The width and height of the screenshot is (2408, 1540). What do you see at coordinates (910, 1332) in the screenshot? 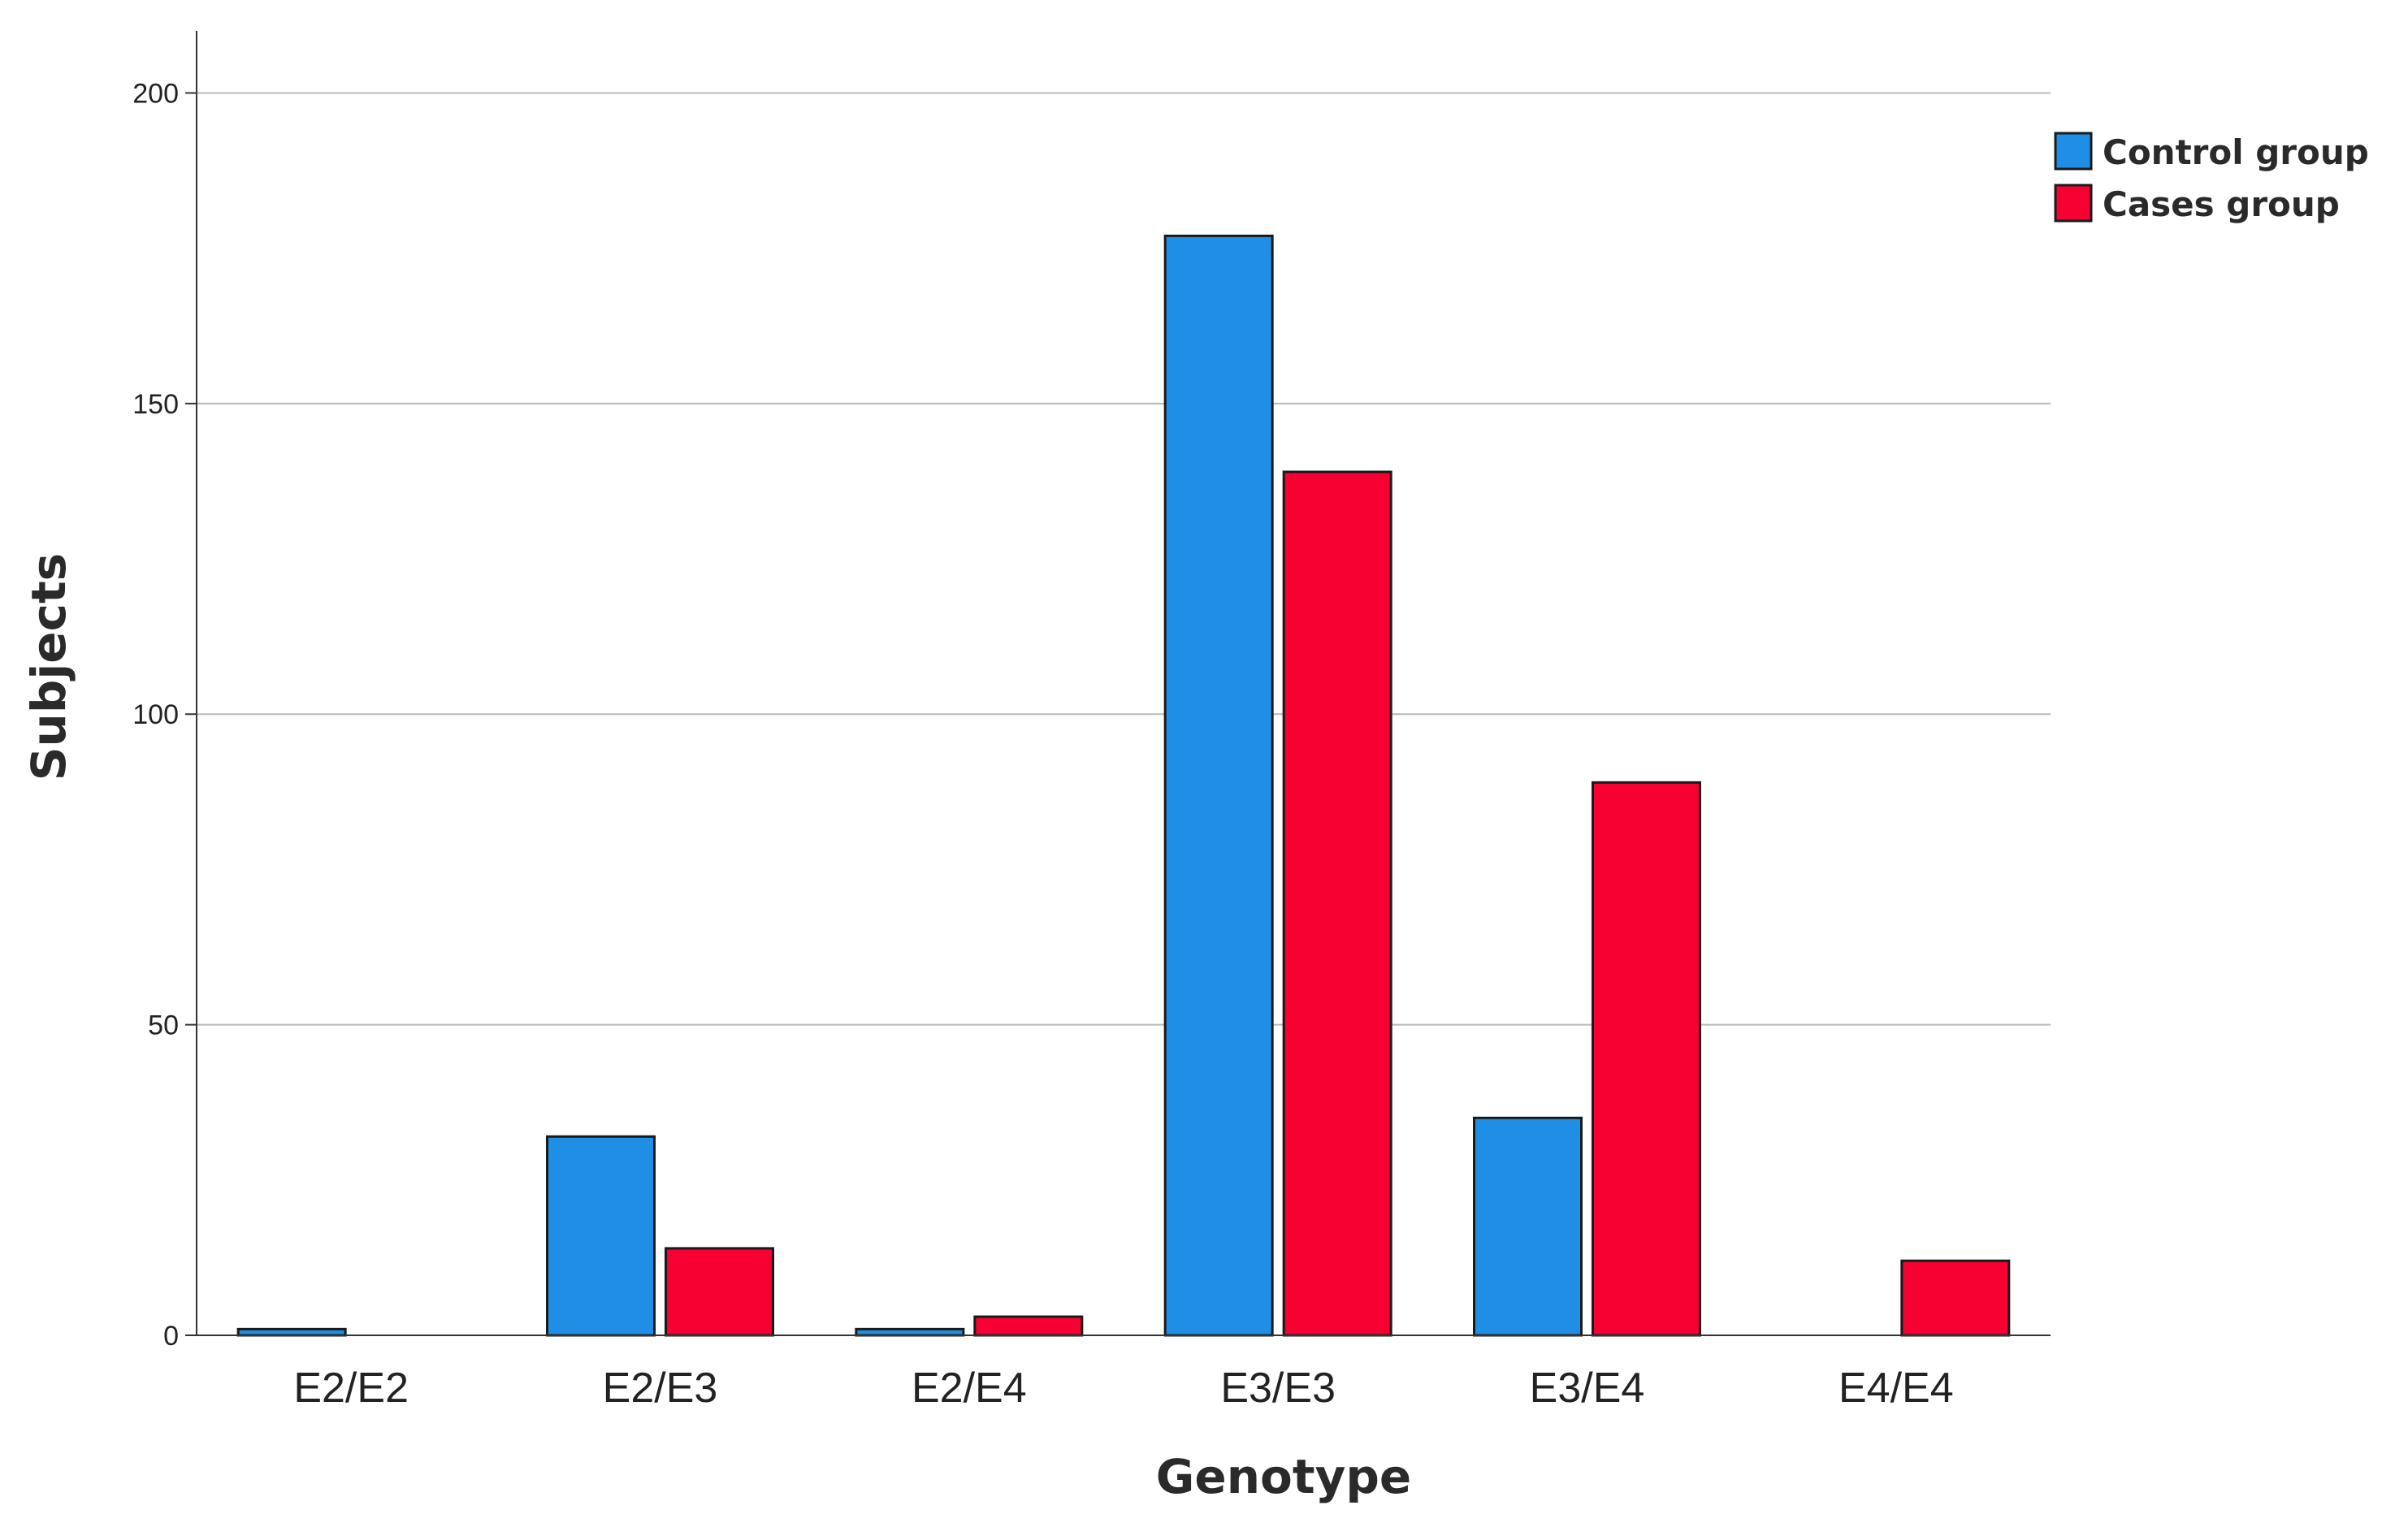
I see `bar-control-group-e2-e4` at bounding box center [910, 1332].